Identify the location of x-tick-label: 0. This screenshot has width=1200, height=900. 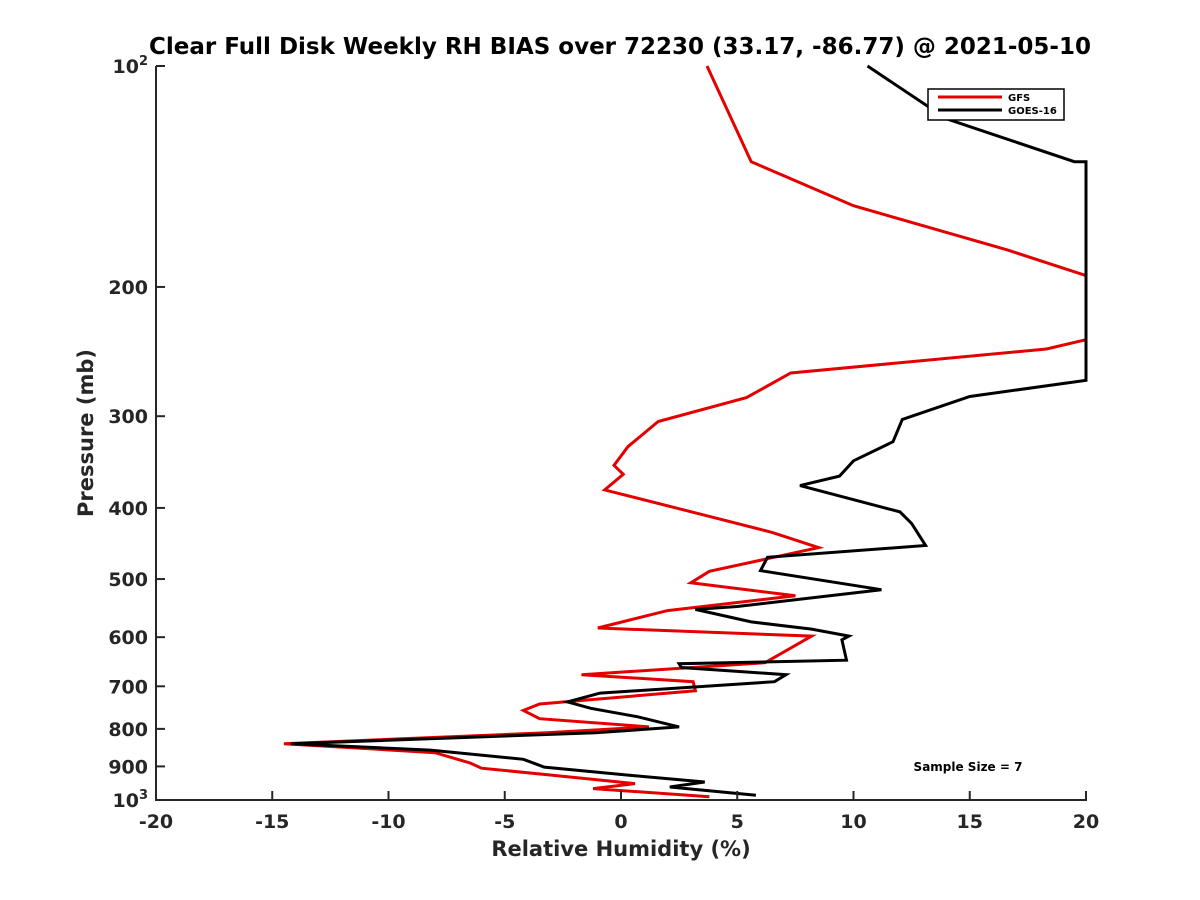
(620, 822).